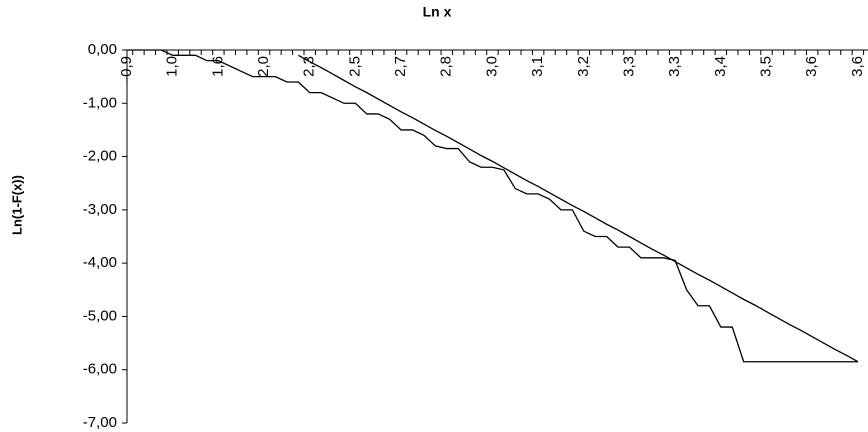  I want to click on x-tick-label: 2,5, so click(354, 66).